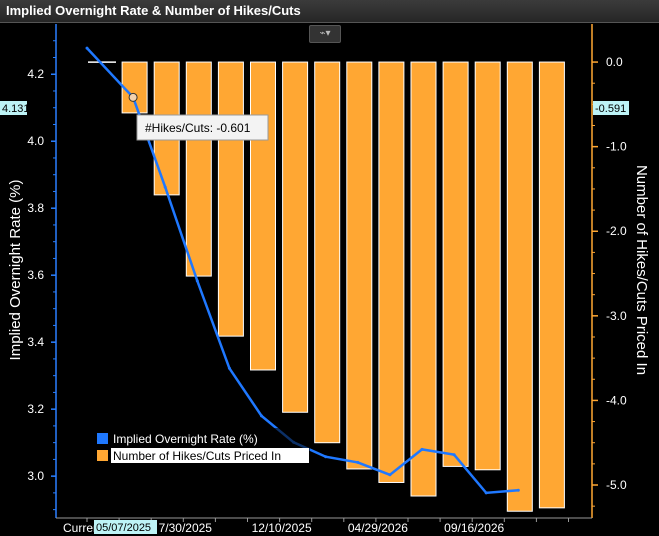 The width and height of the screenshot is (659, 536). I want to click on left-tick-label: 4.0, so click(35, 141).